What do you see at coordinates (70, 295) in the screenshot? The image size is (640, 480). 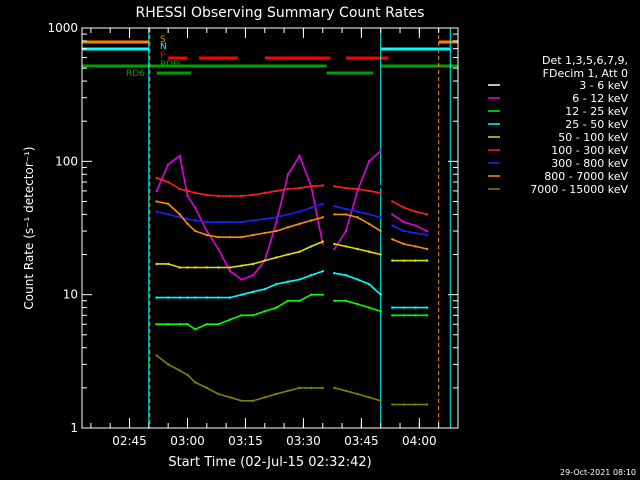 I see `y-tick-label: 10` at bounding box center [70, 295].